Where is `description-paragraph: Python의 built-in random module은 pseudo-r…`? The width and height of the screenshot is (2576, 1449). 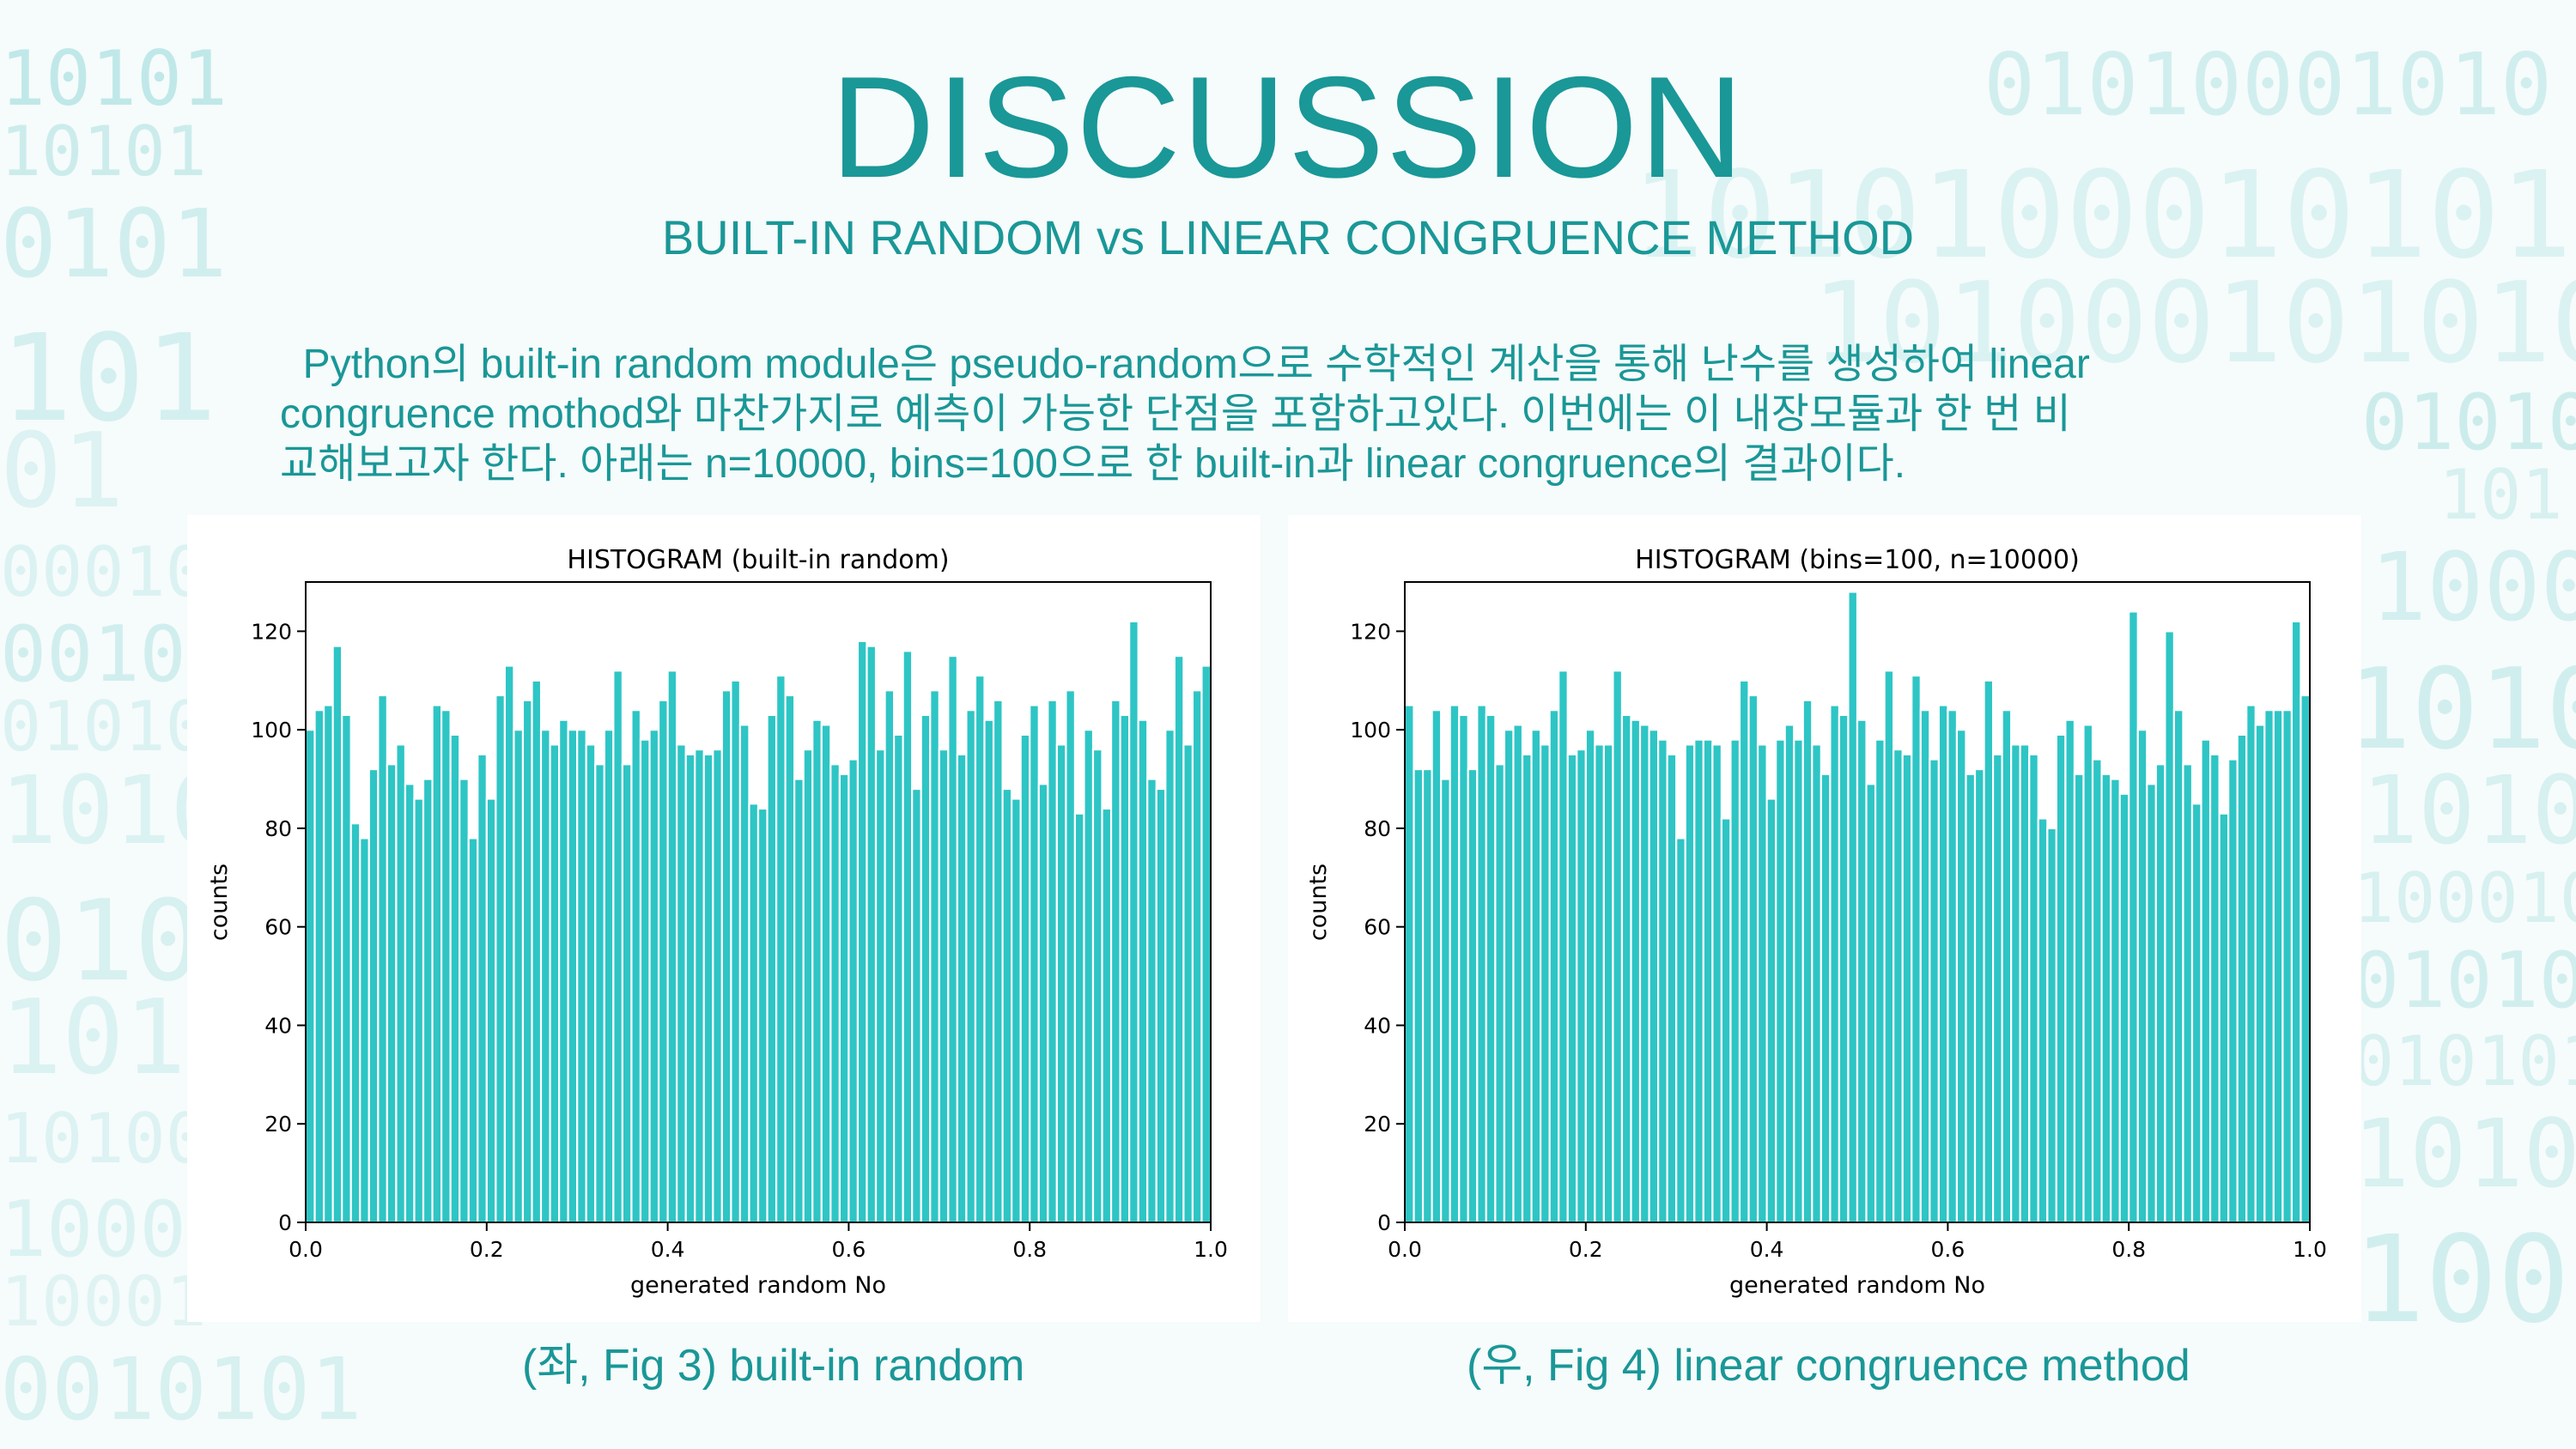 description-paragraph: Python의 built-in random module은 pseudo-r… is located at coordinates (1319, 414).